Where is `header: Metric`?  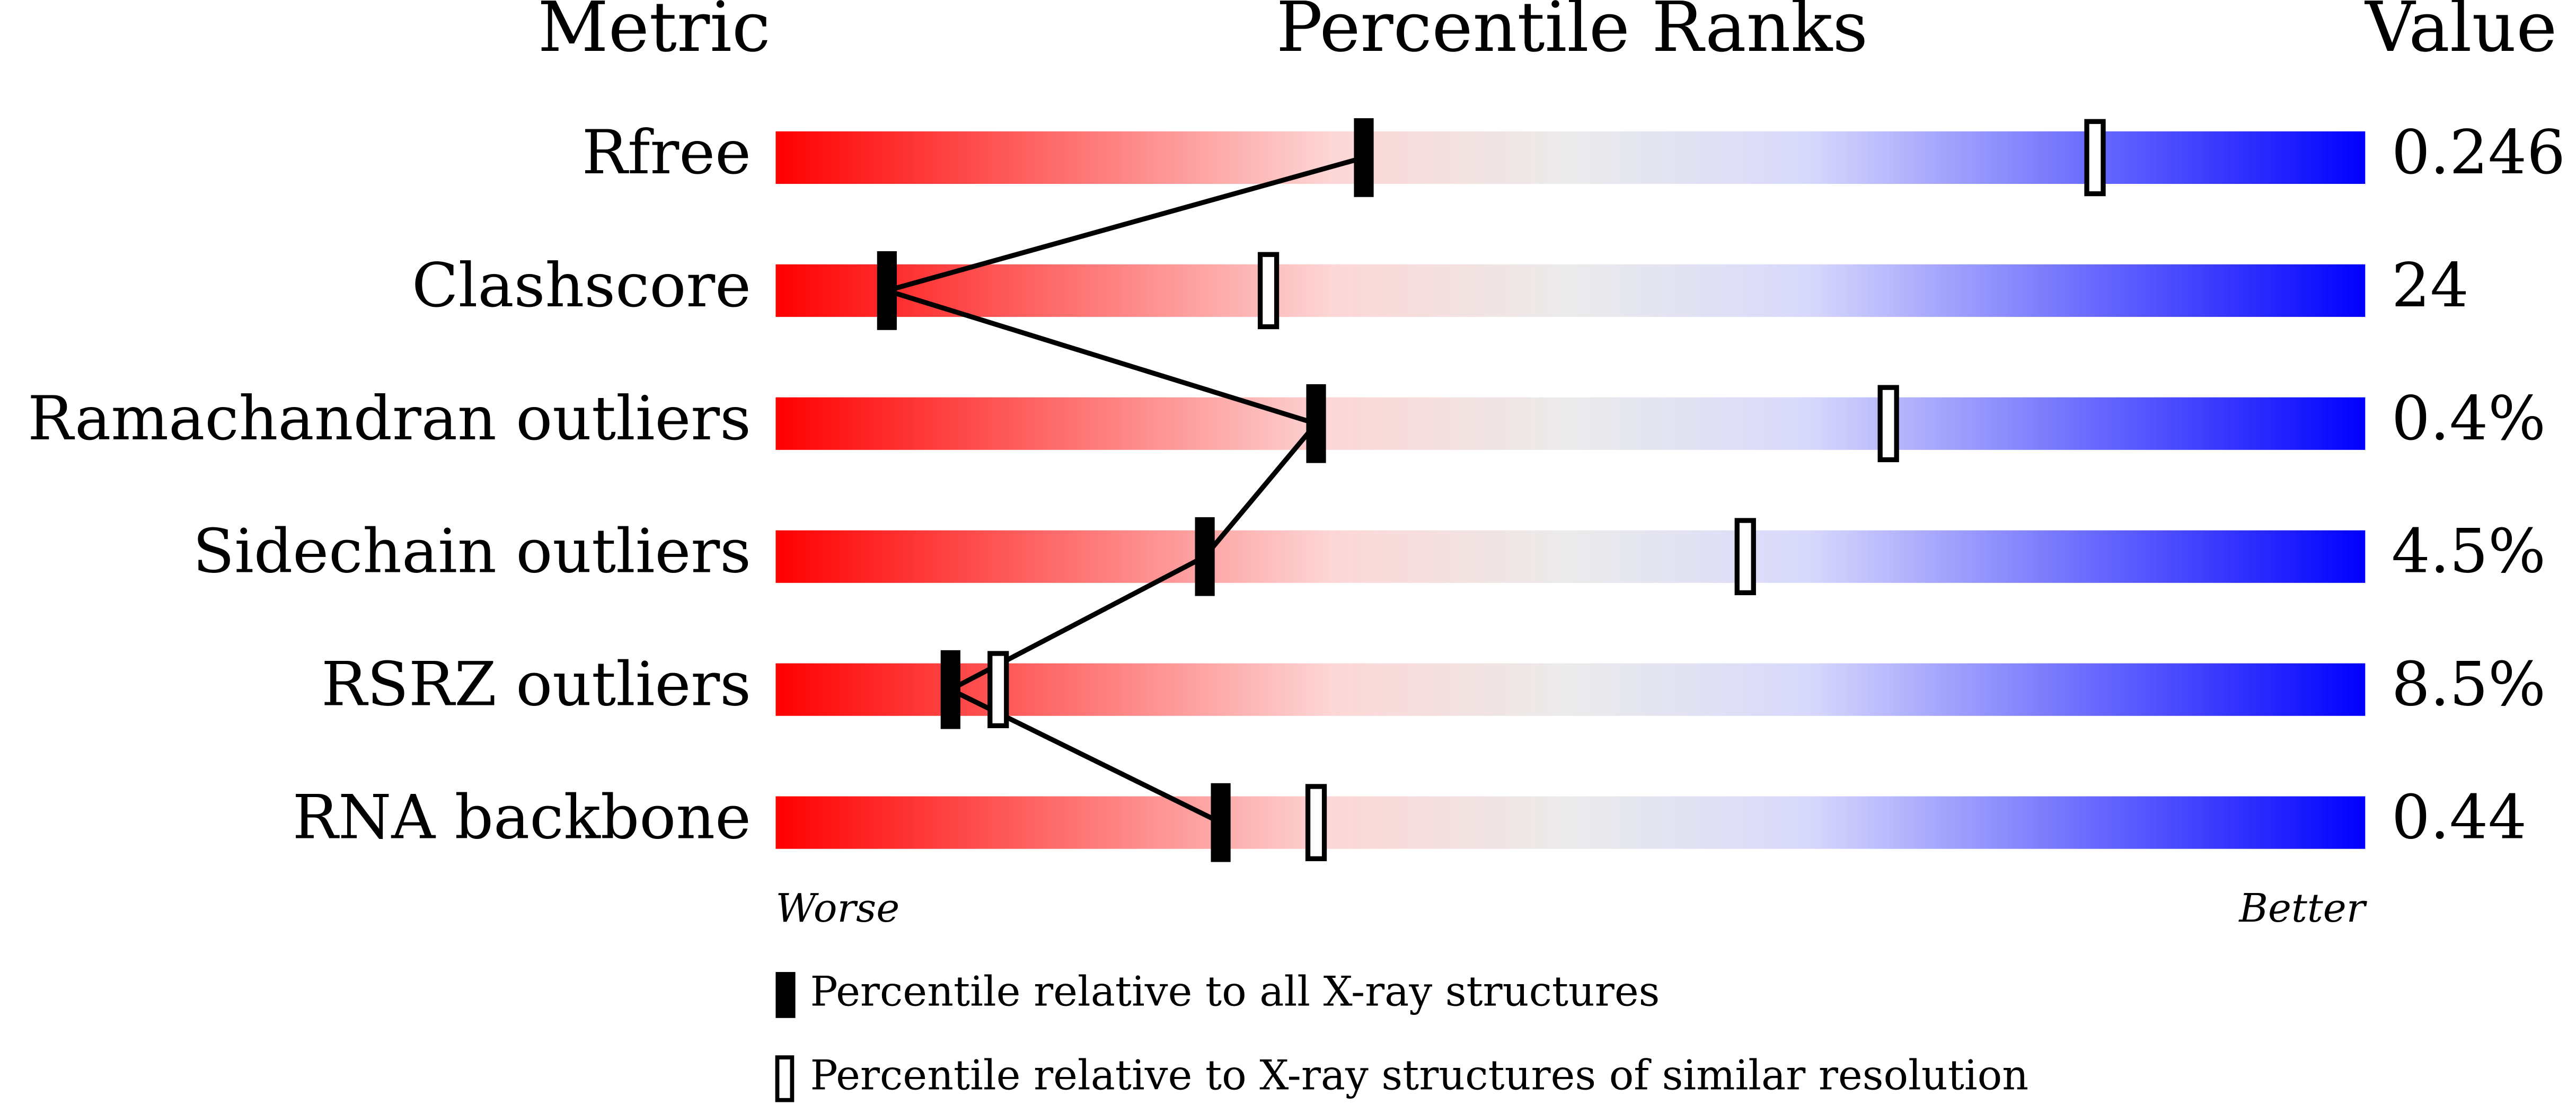 header: Metric is located at coordinates (654, 33).